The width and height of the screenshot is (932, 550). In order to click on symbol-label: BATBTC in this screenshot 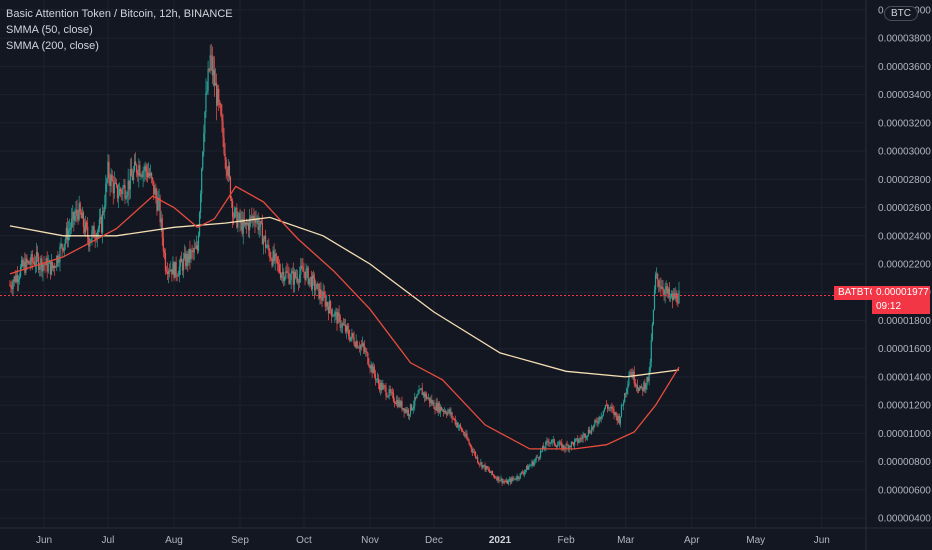, I will do `click(857, 293)`.